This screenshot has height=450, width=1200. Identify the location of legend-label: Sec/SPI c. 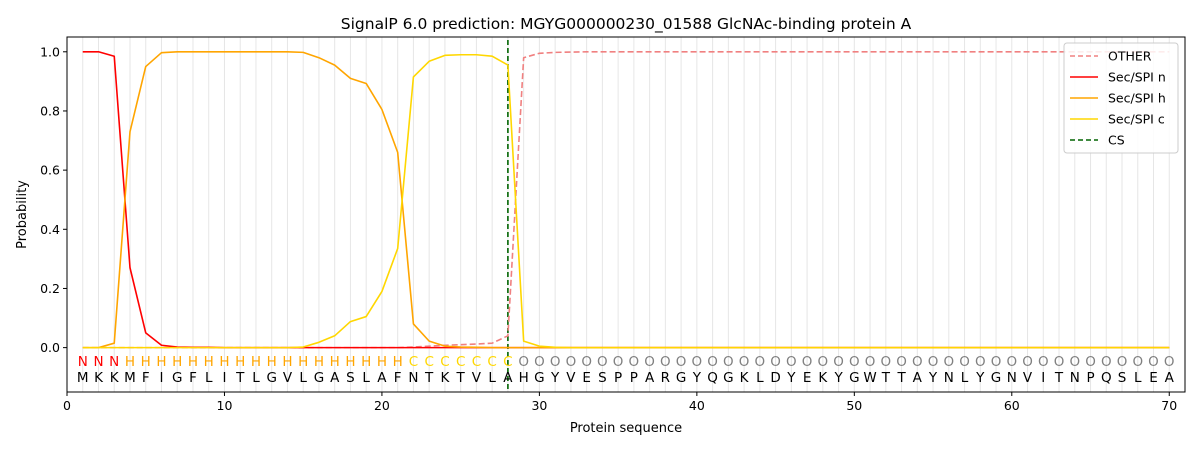
(1136, 119).